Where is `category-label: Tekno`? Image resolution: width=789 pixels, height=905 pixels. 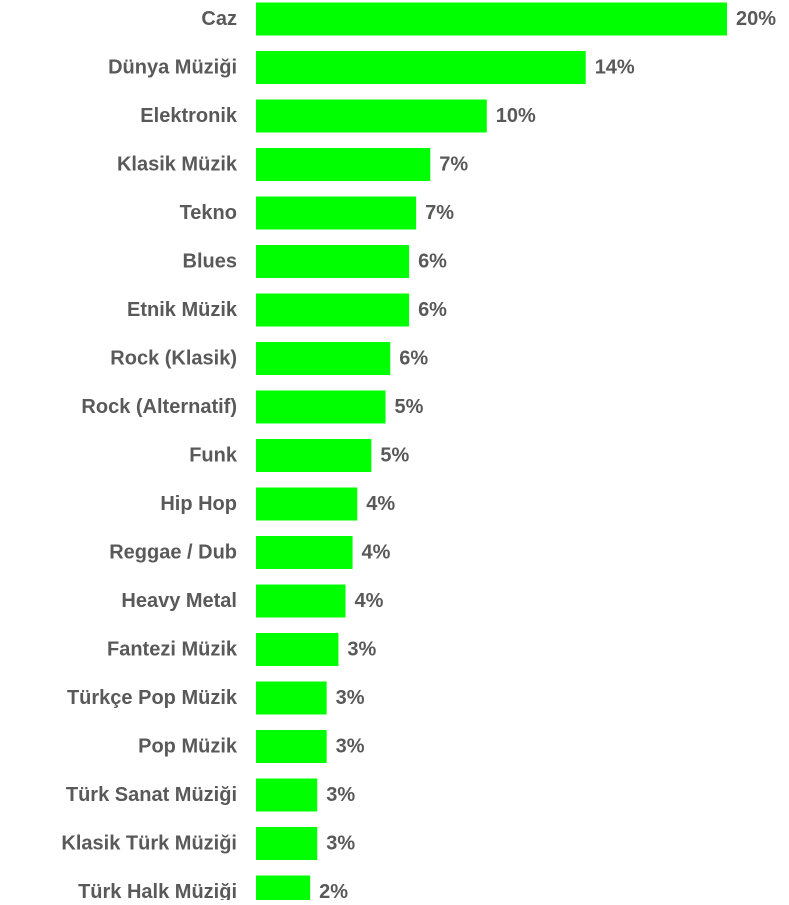
category-label: Tekno is located at coordinates (208, 213).